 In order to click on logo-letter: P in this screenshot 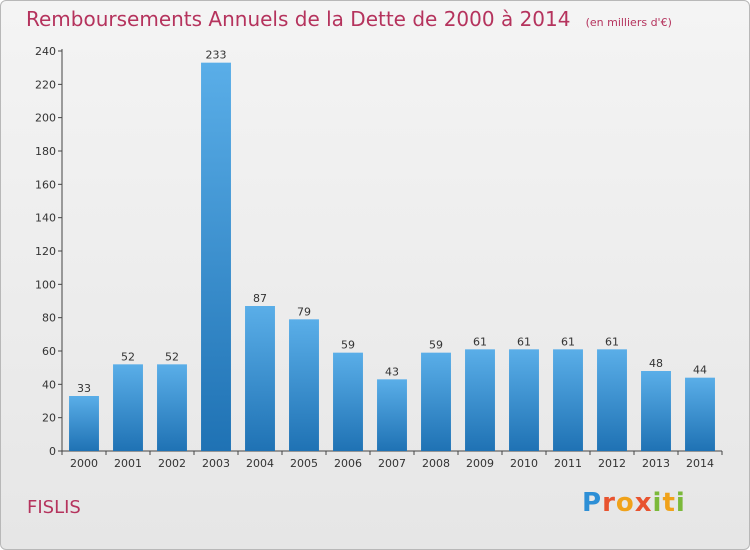, I will do `click(592, 503)`.